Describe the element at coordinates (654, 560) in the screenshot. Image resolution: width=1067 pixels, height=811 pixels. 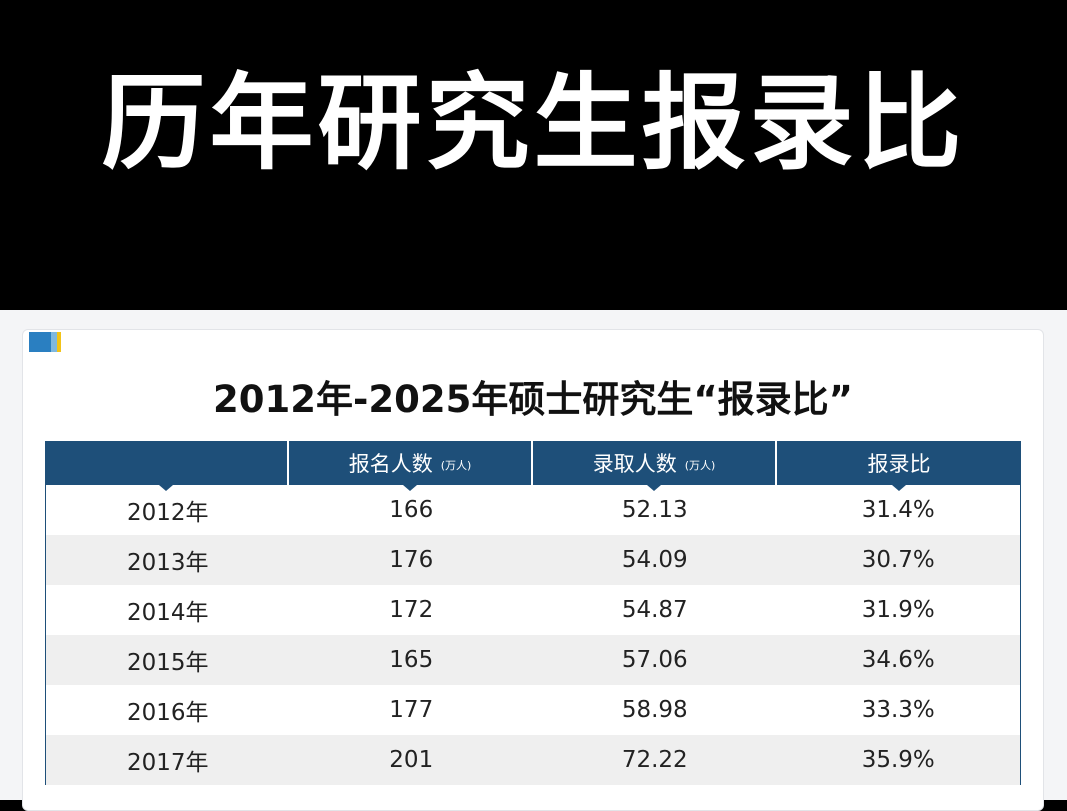
I see `cell-admitted: 54.09` at that location.